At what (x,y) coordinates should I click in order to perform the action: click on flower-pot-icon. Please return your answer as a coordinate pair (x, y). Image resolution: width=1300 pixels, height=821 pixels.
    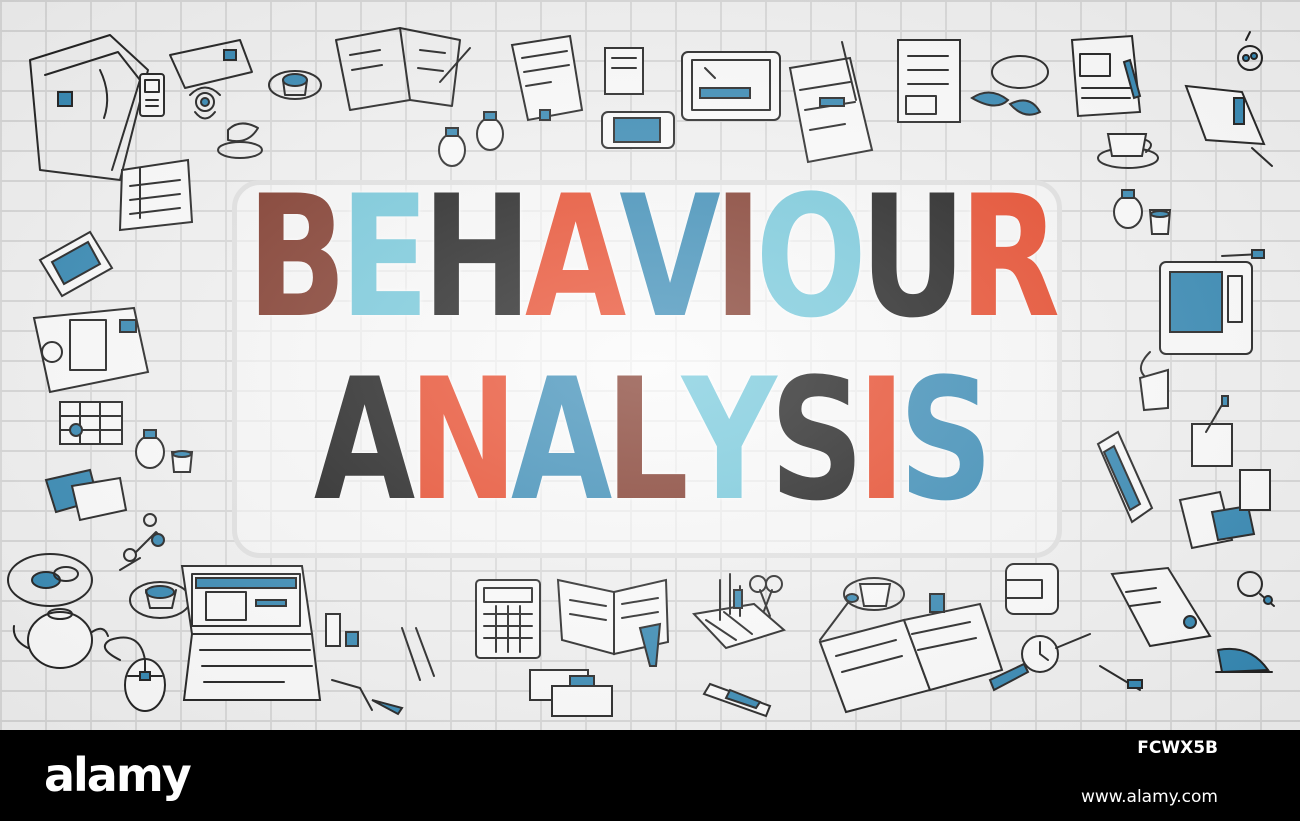
    Looking at the image, I should click on (226, 122).